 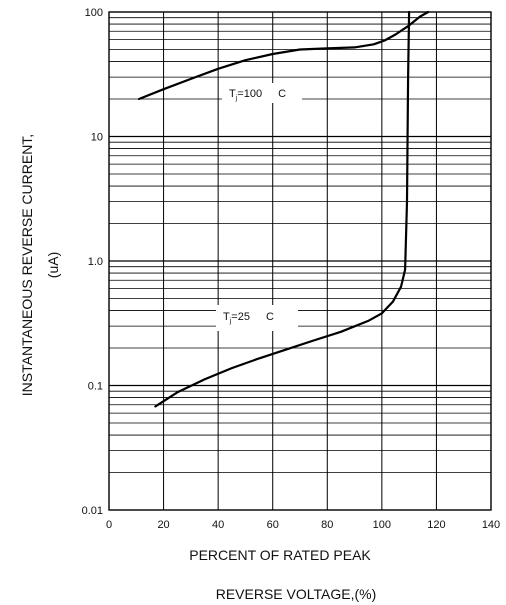 What do you see at coordinates (491, 525) in the screenshot?
I see `x-tick-label-7: 140` at bounding box center [491, 525].